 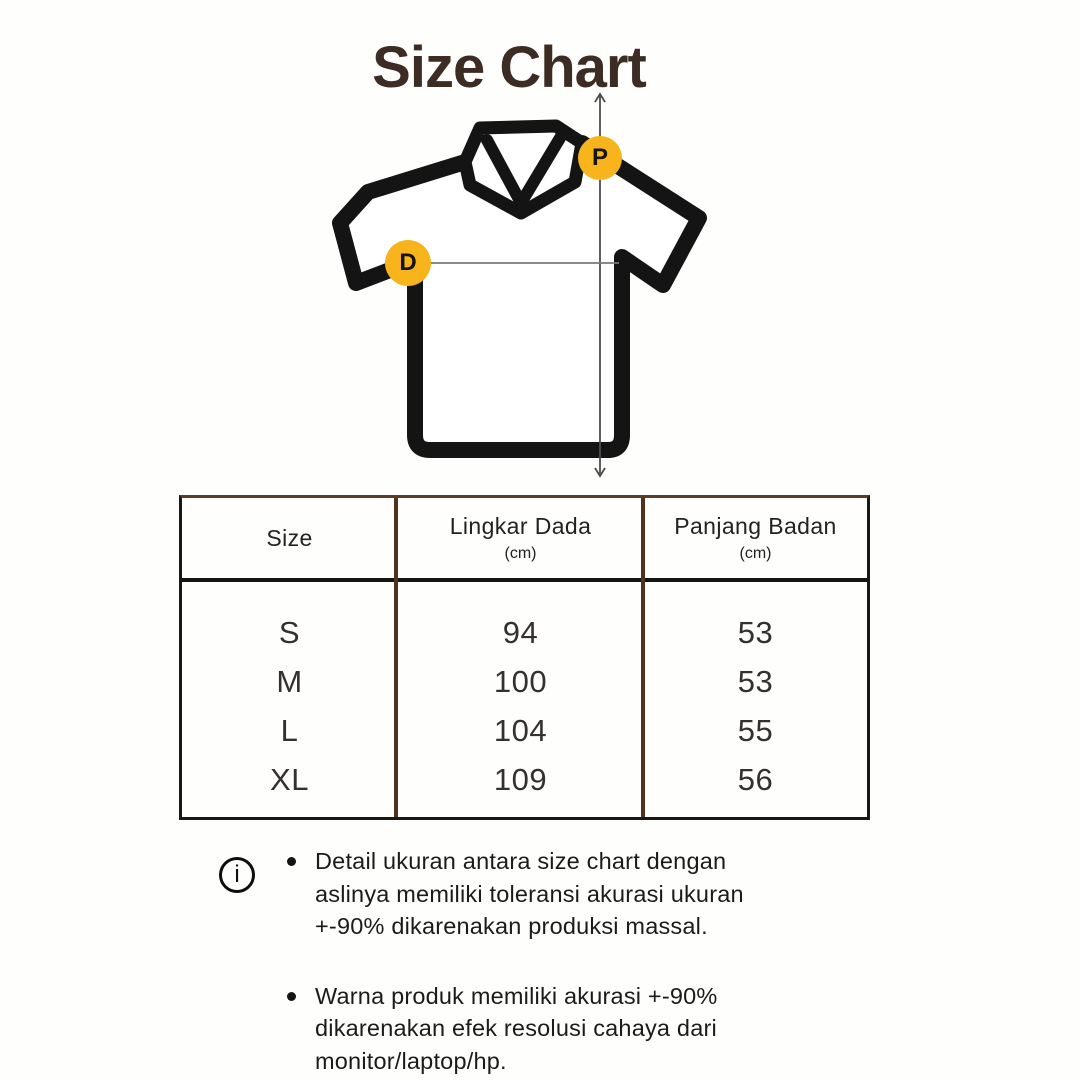 I want to click on note-line: +-90% dikarenakan produksi massal., so click(x=511, y=926).